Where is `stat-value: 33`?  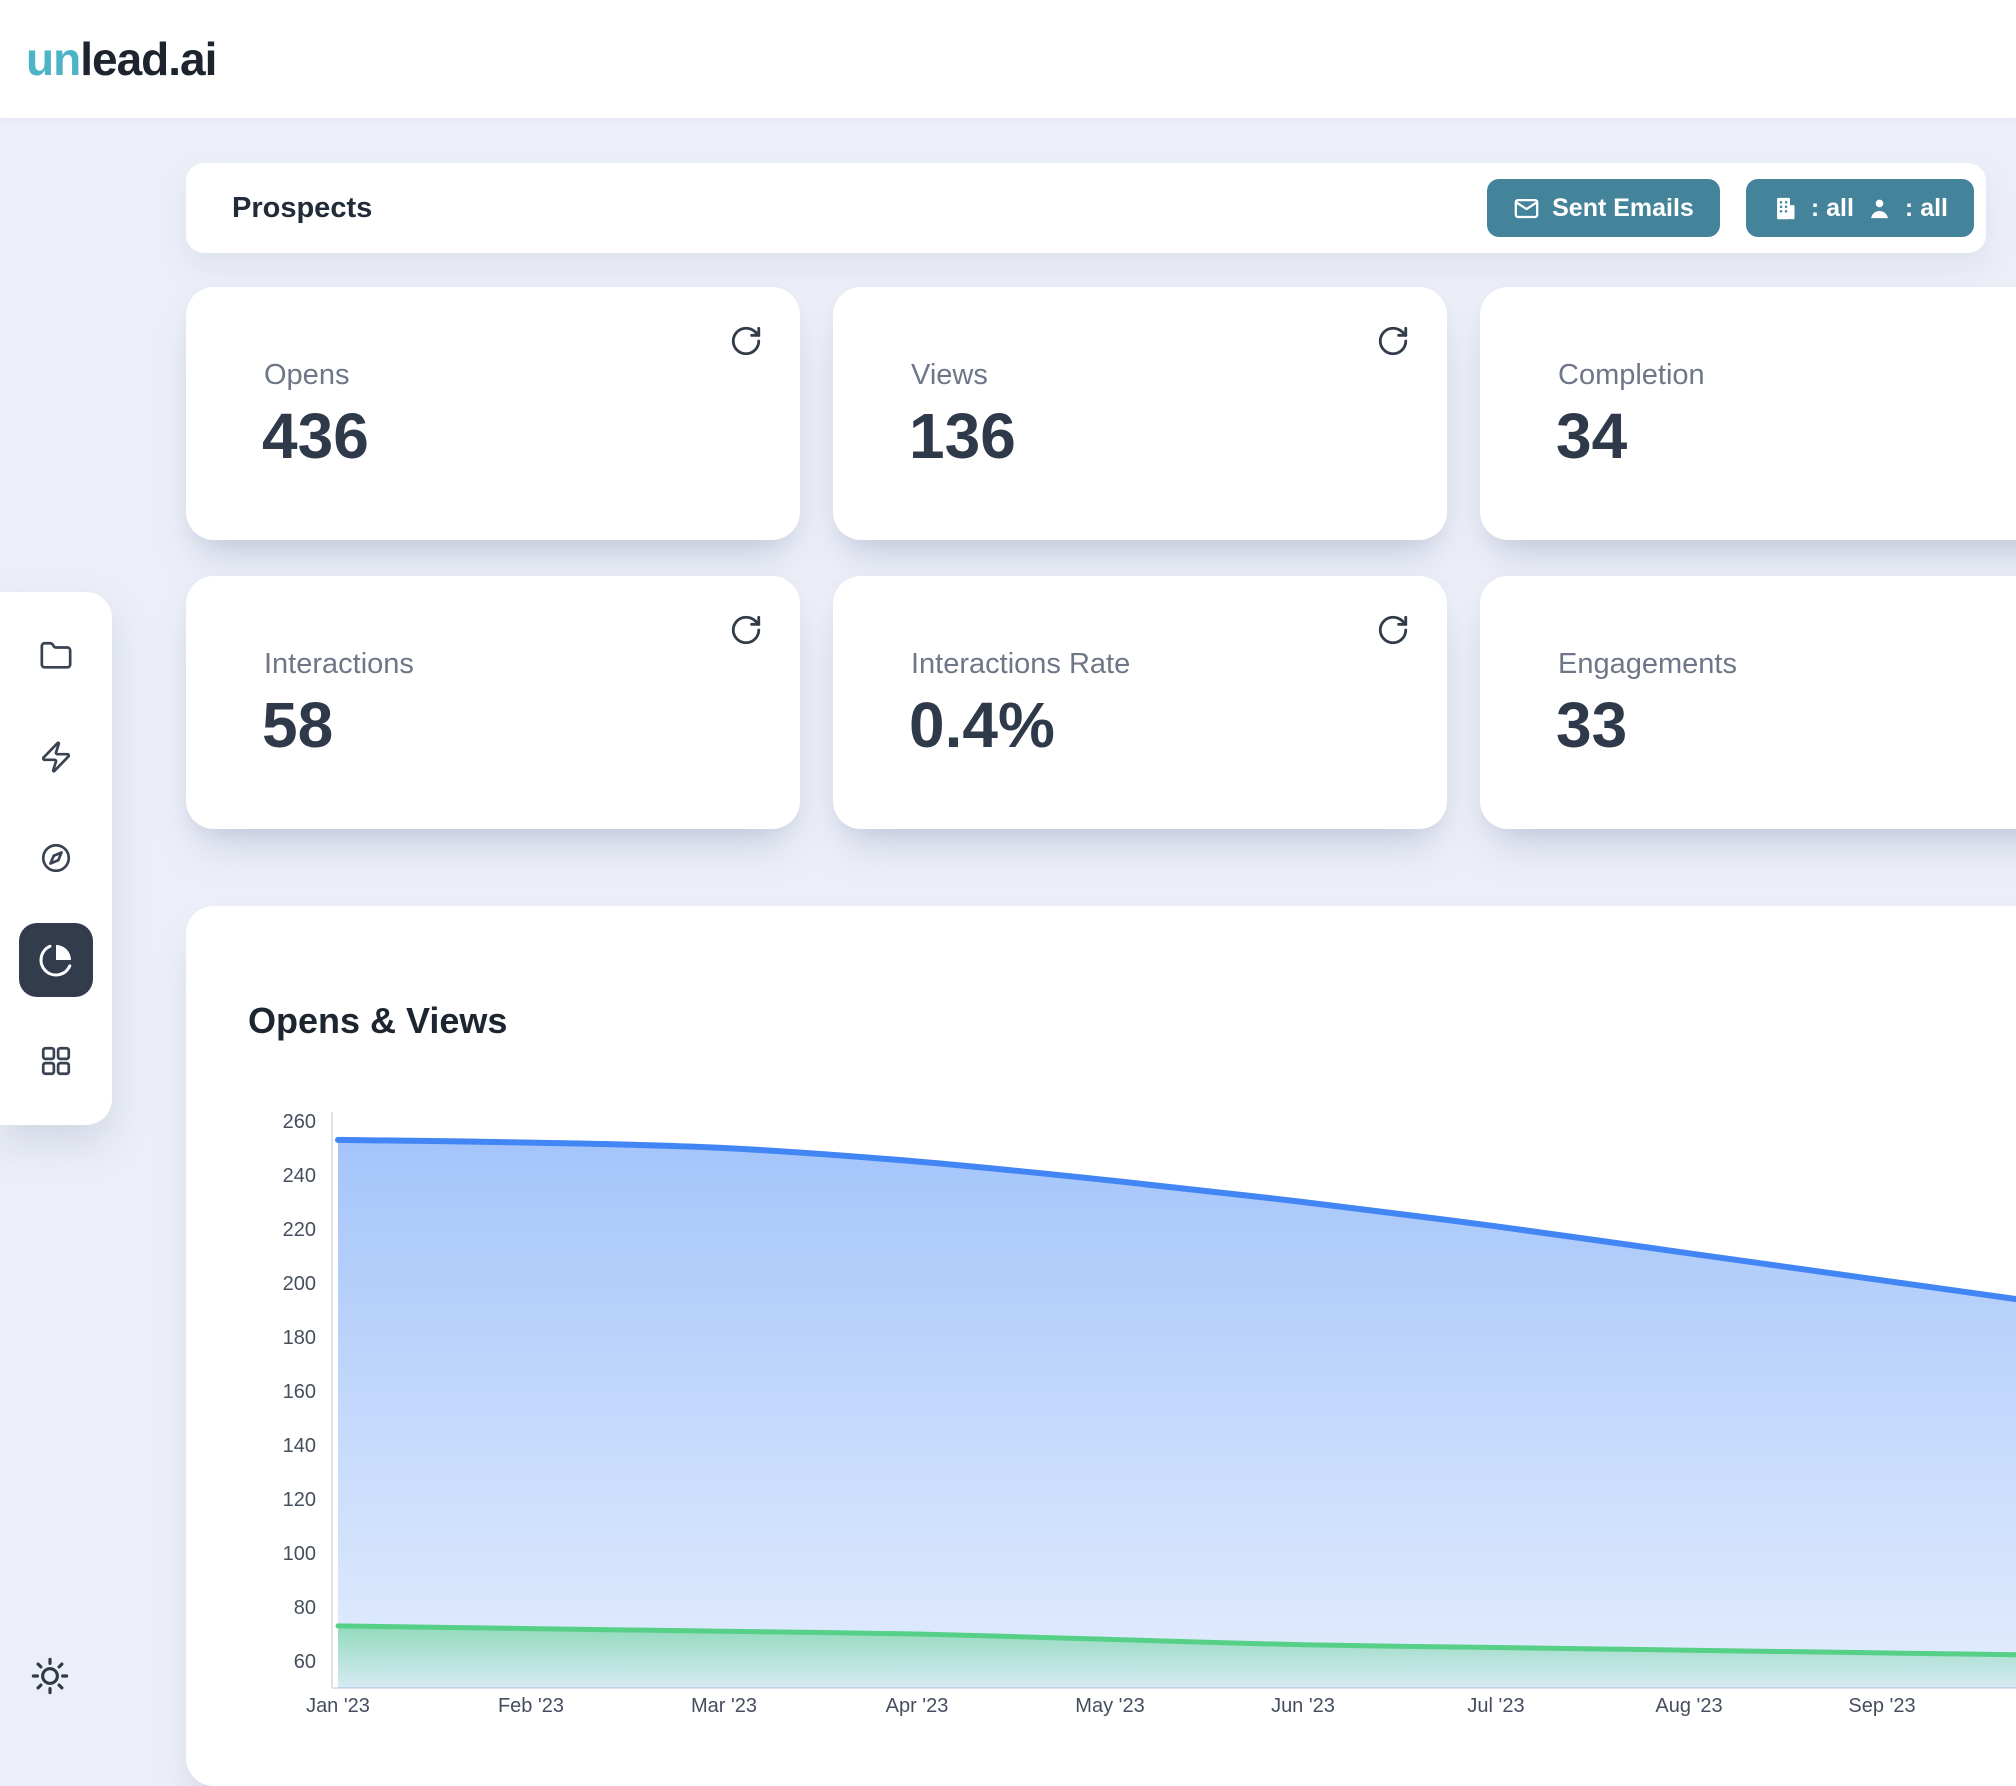 stat-value: 33 is located at coordinates (1592, 725).